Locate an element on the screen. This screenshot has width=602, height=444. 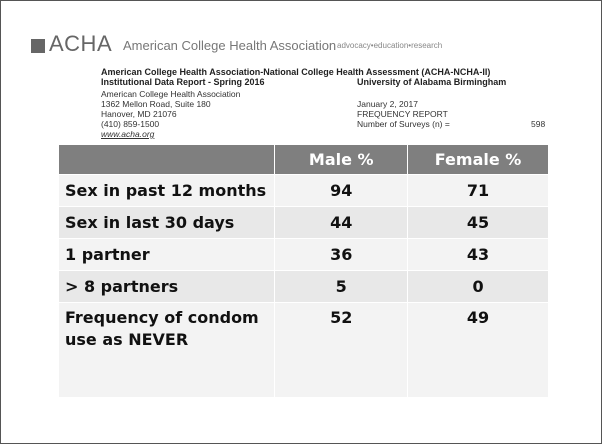
value-cell: 45 is located at coordinates (478, 222).